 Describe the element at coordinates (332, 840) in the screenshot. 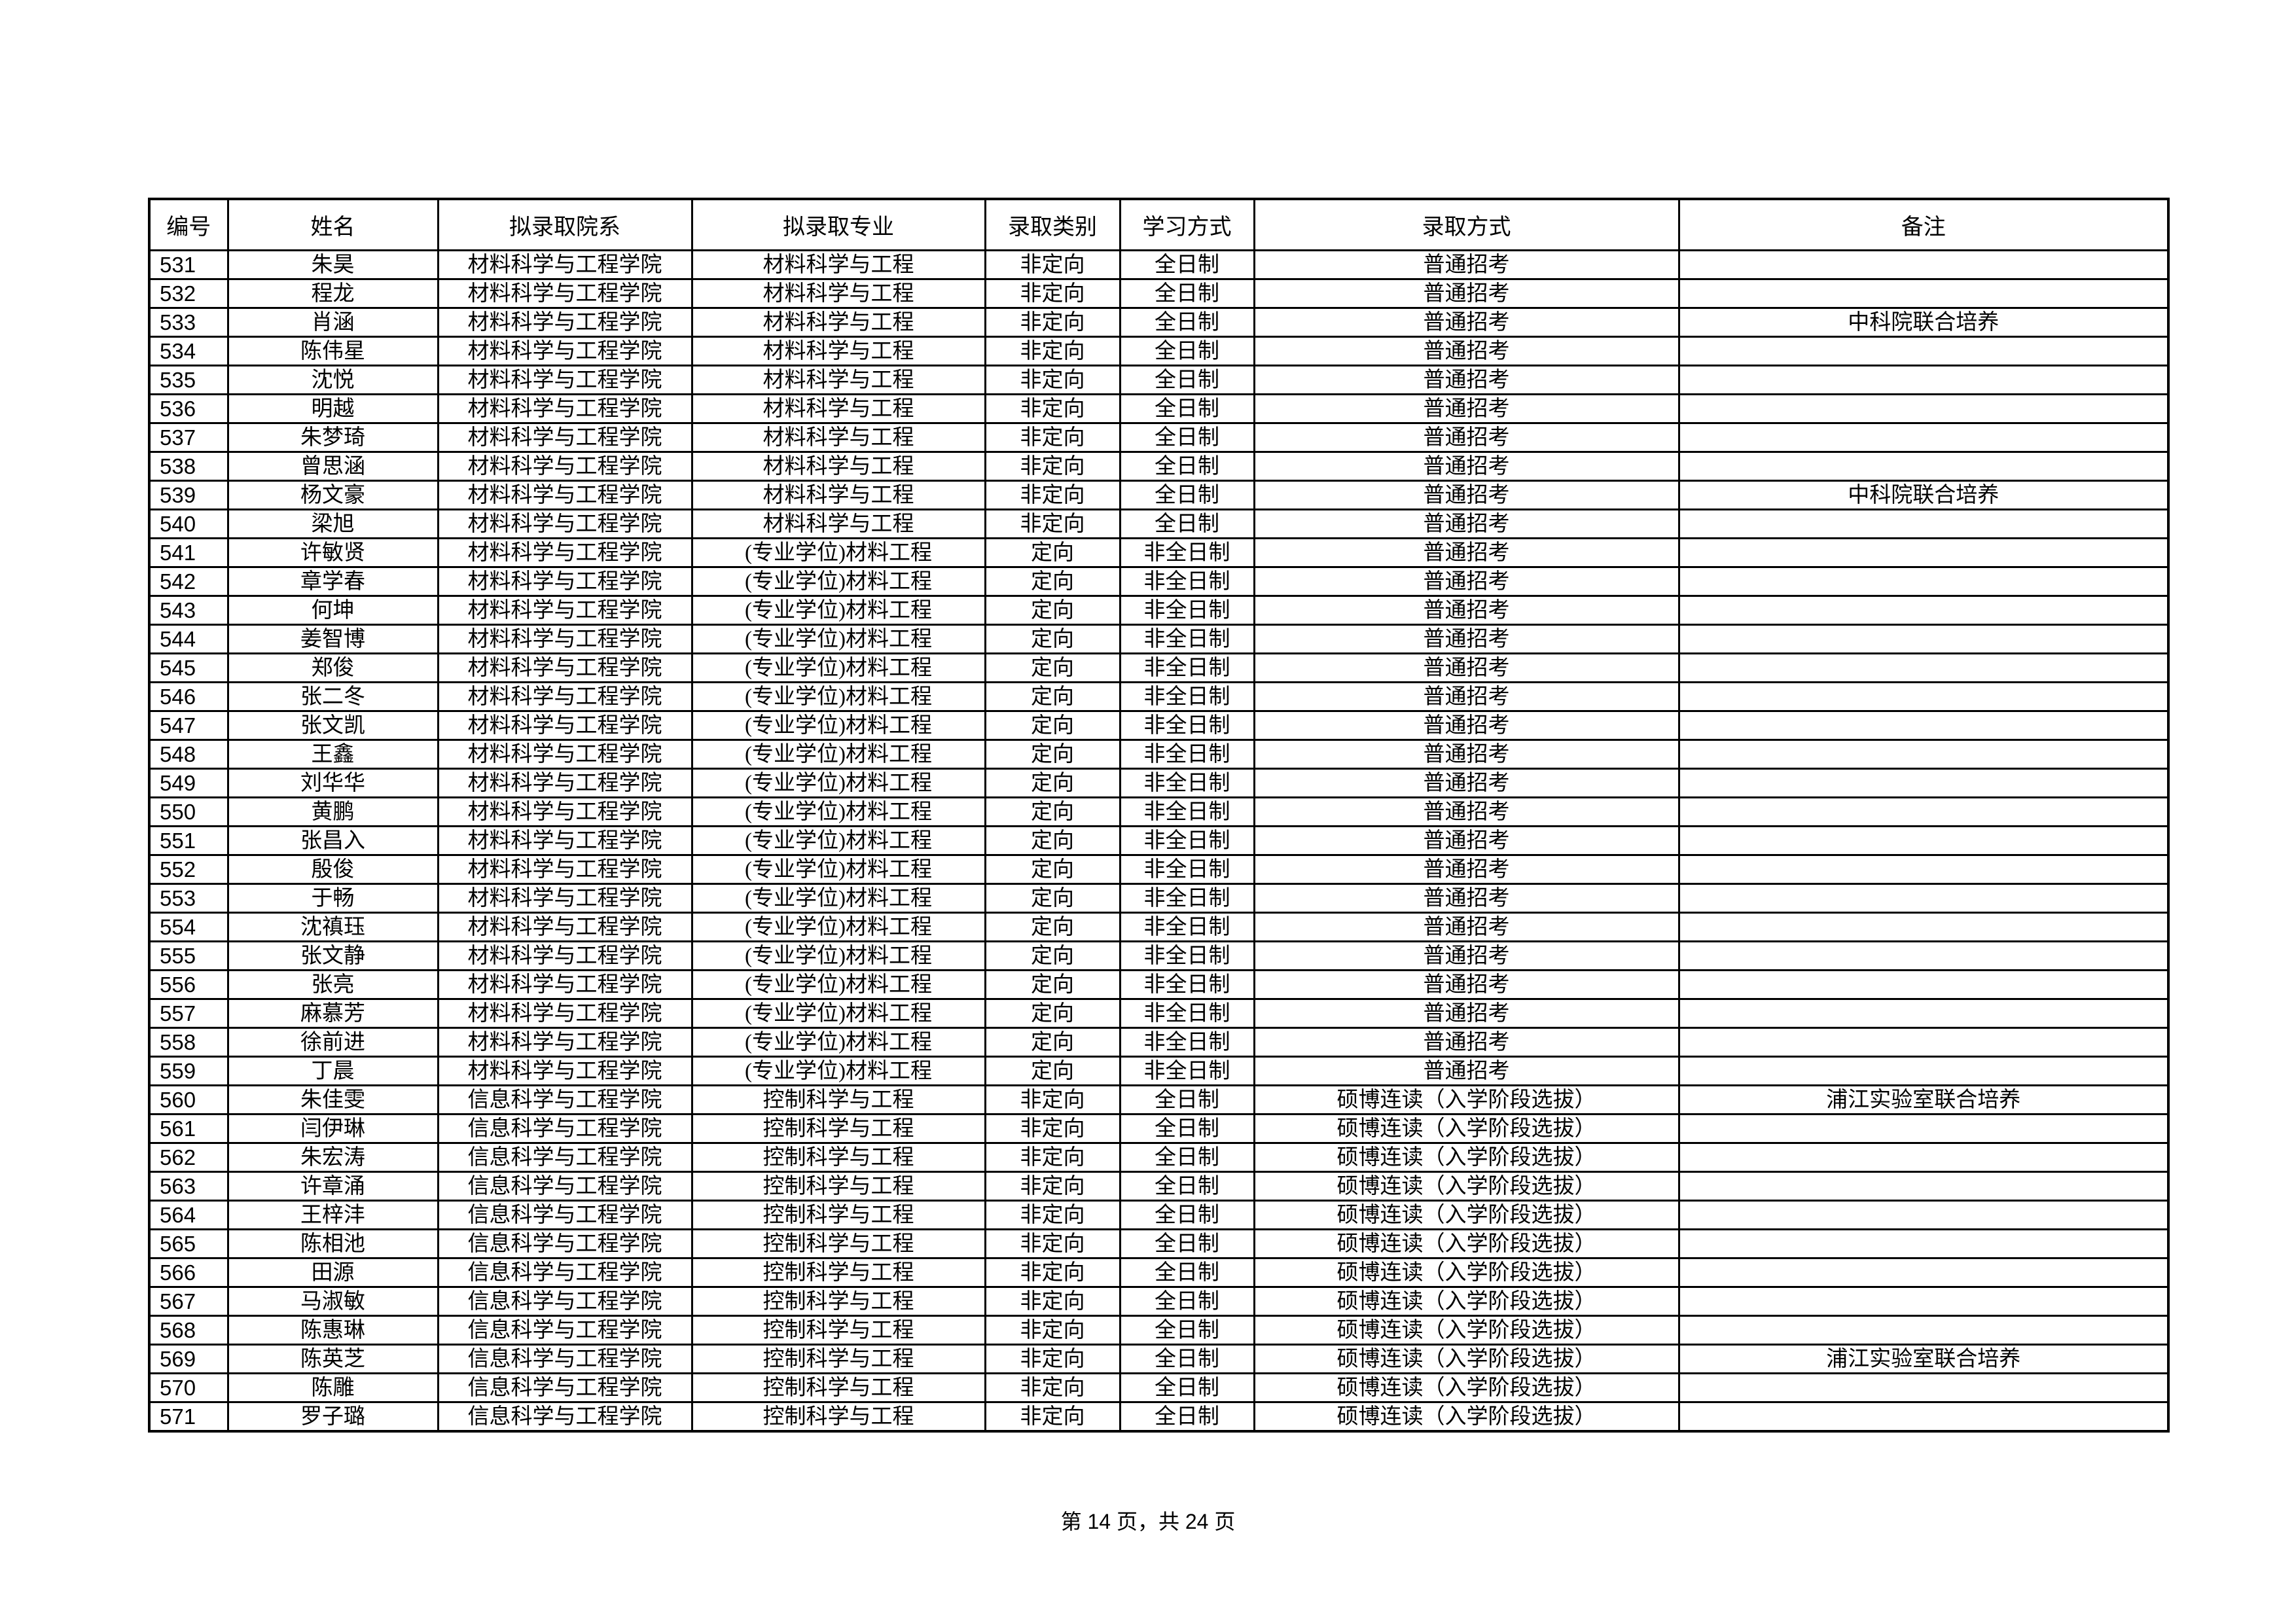

I see `cell-name: 张昌入` at that location.